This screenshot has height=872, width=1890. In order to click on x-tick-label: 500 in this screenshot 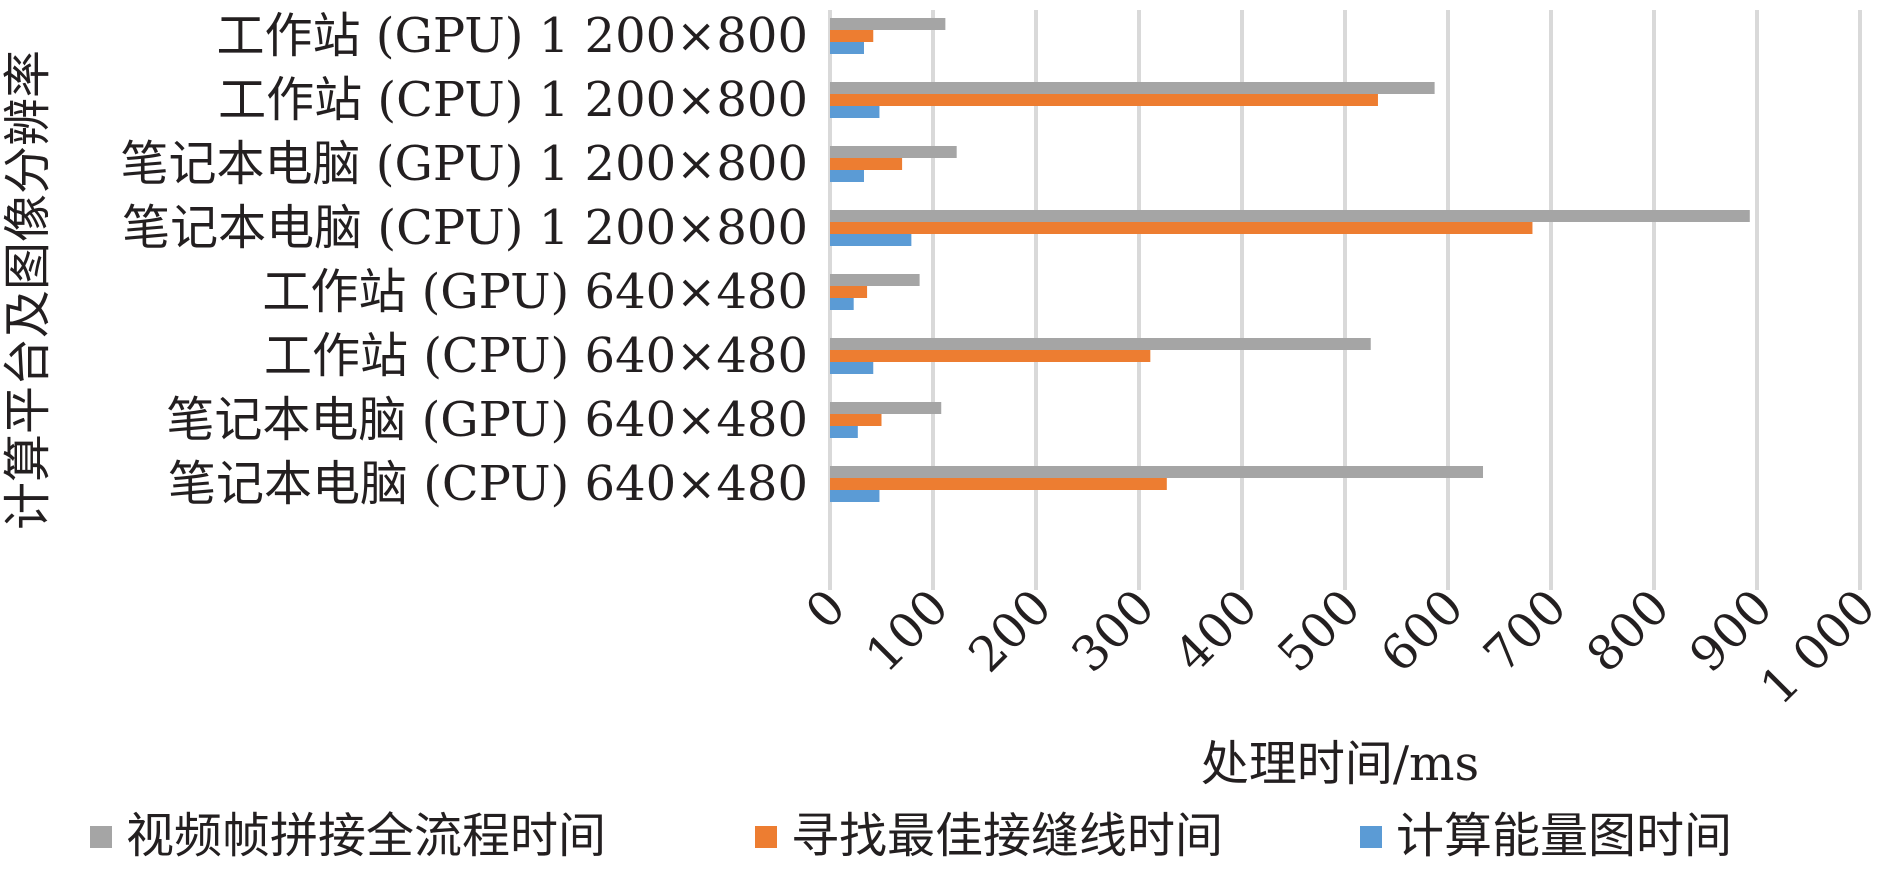, I will do `click(1319, 631)`.